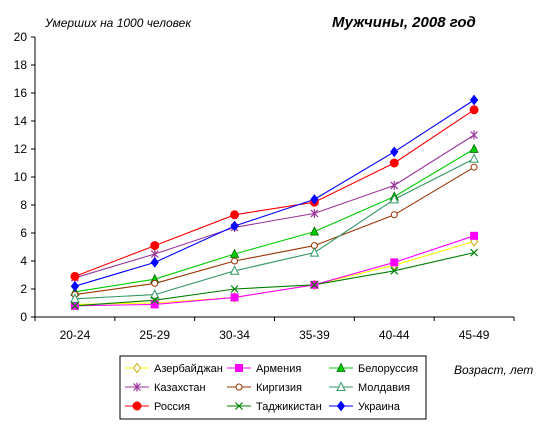 The height and width of the screenshot is (425, 549). Describe the element at coordinates (172, 407) in the screenshot. I see `legend-label-6: Россия` at that location.